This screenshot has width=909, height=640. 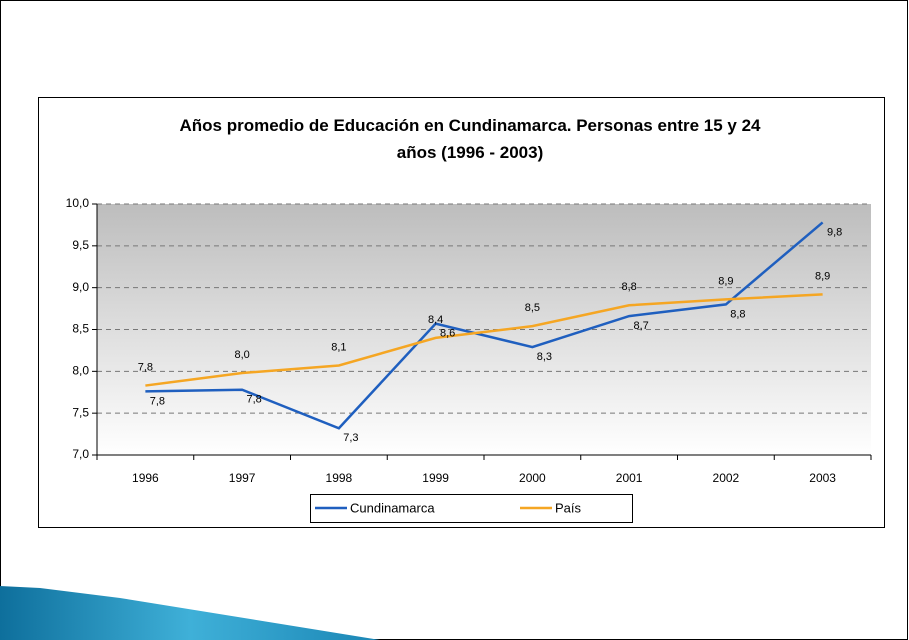 I want to click on series-line, so click(x=484, y=340).